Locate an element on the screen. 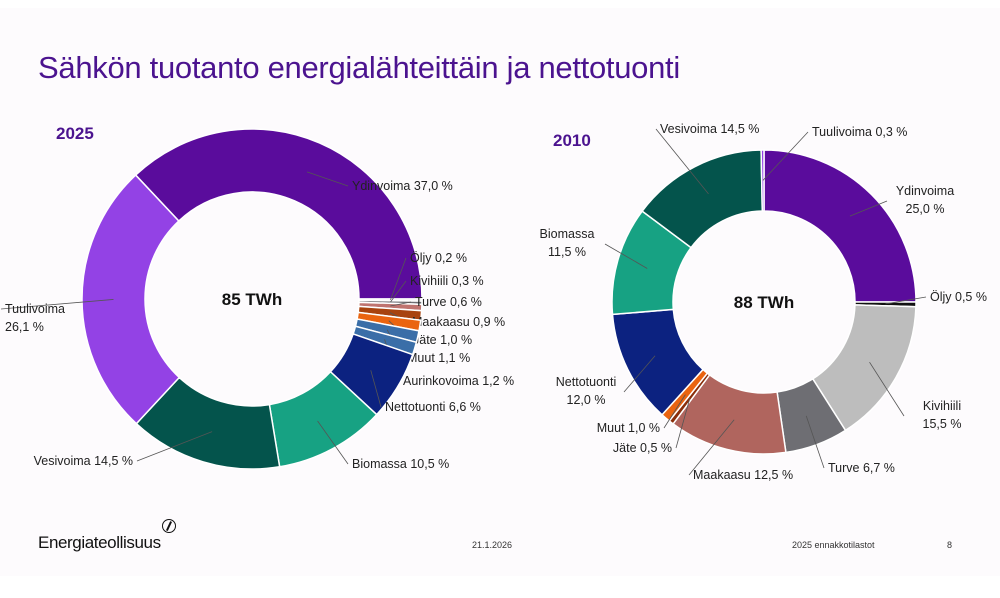 The width and height of the screenshot is (1000, 598). data-label-muut: Muut 1,1 % is located at coordinates (438, 358).